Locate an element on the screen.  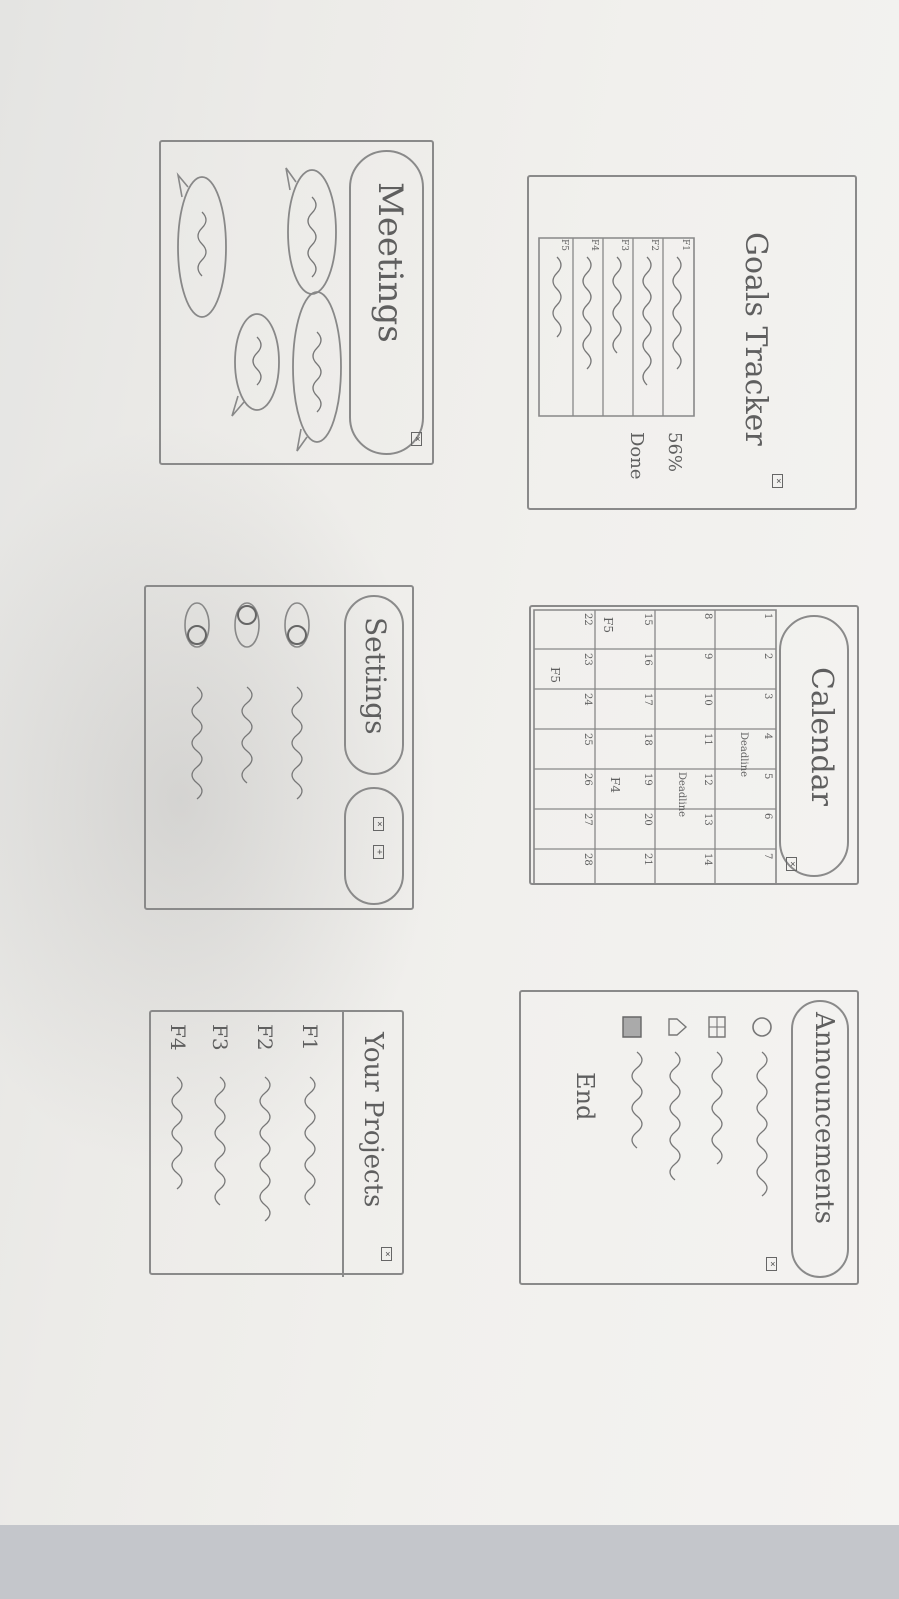
goals-list-table is located at coordinates (615, 327).